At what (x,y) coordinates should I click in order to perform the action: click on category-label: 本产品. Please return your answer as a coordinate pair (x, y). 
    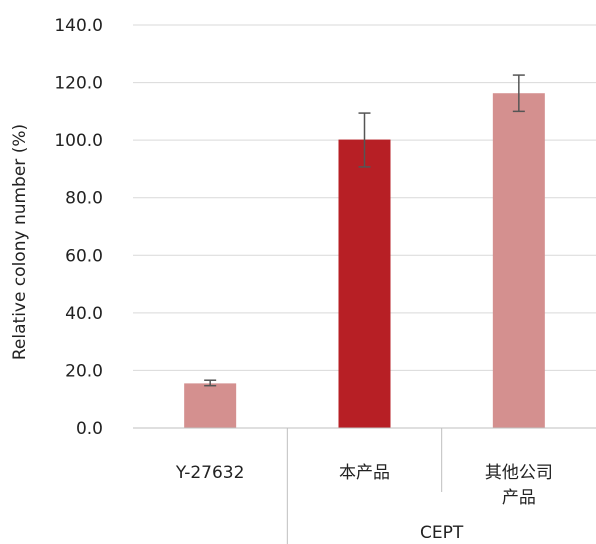
    Looking at the image, I should click on (364, 473).